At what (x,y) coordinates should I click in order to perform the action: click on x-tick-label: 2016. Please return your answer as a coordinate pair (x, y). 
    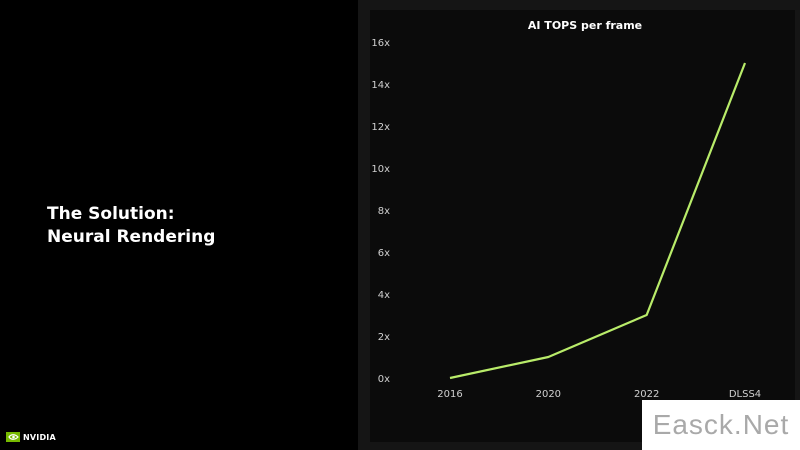
    Looking at the image, I should click on (449, 394).